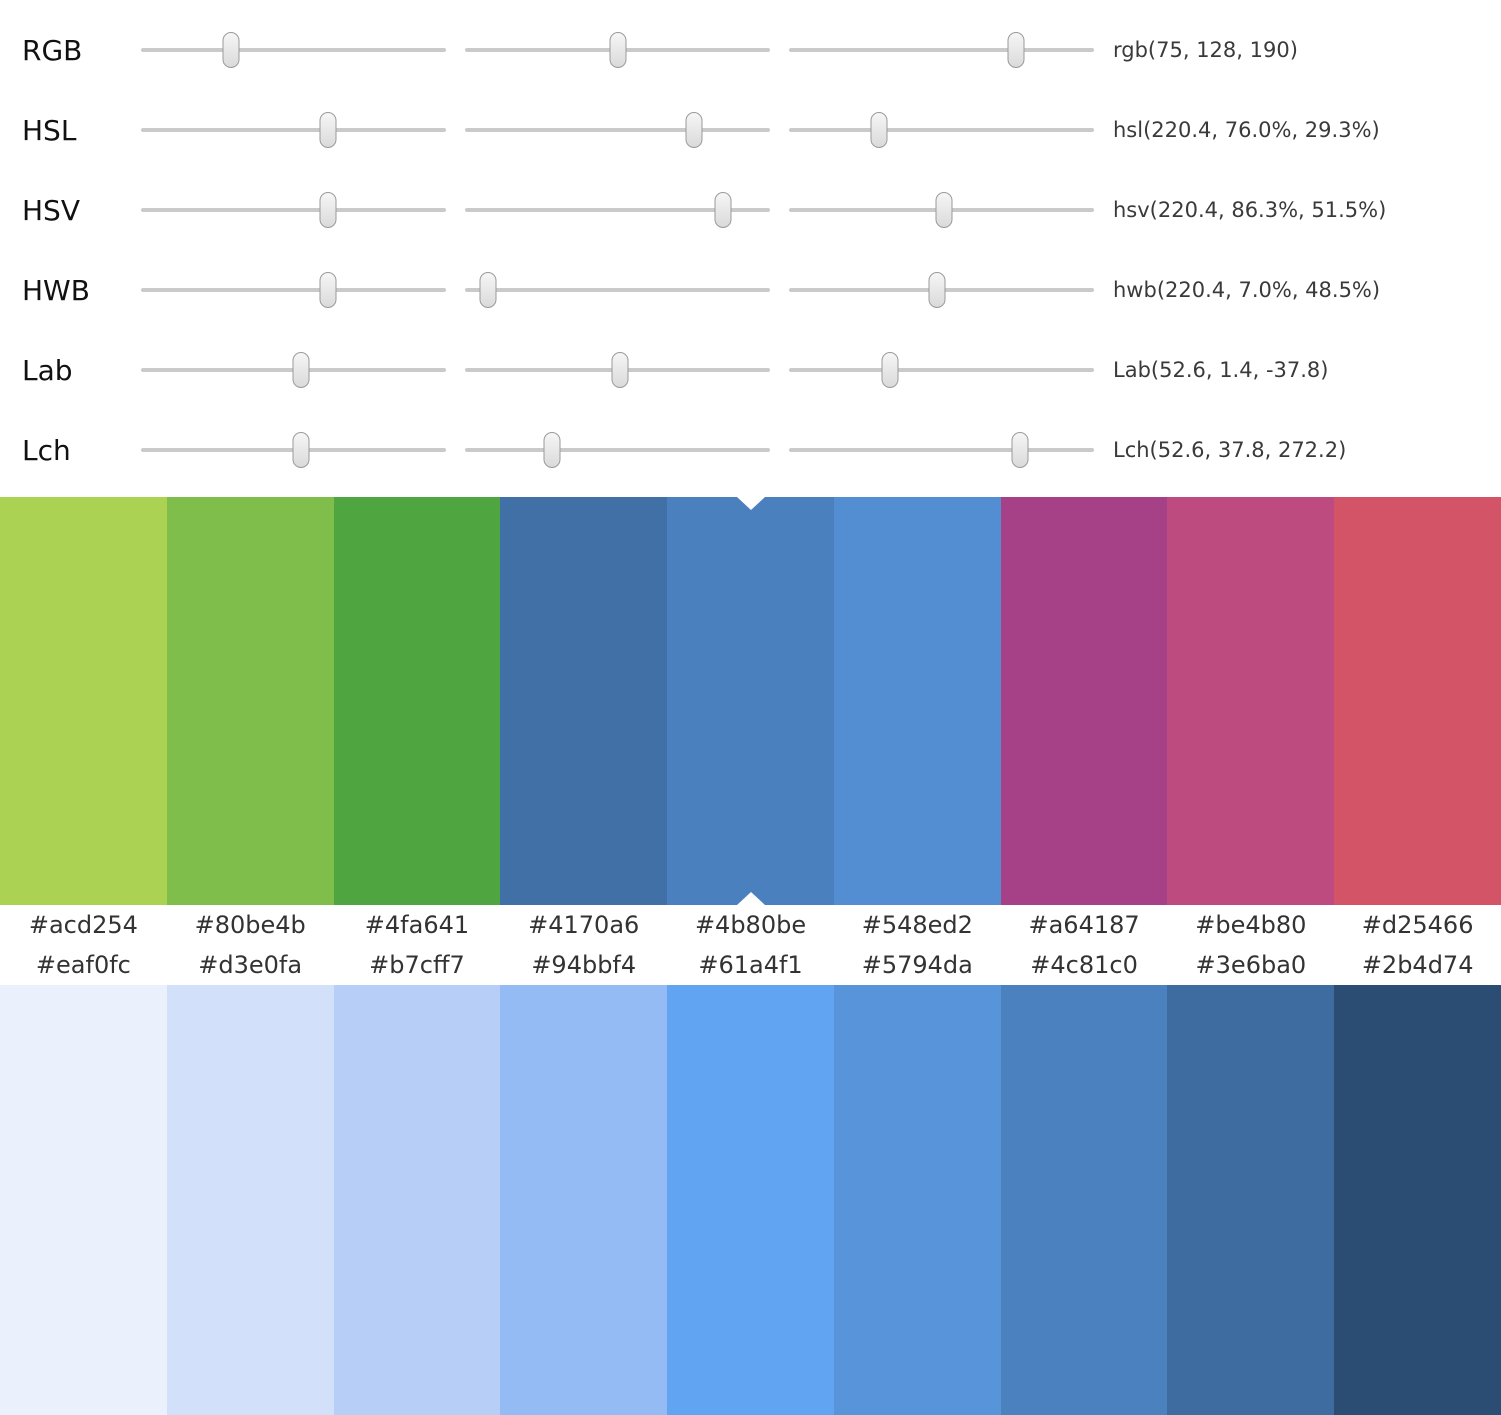 This screenshot has height=1415, width=1501. I want to click on color-model-label: Lch, so click(46, 450).